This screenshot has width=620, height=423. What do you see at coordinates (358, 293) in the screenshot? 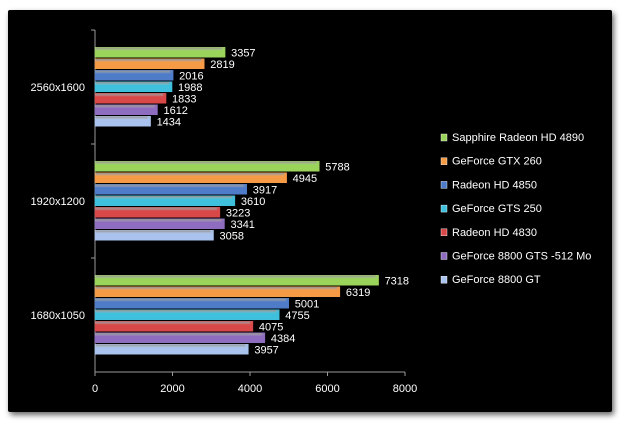
I see `value-label: 6319` at bounding box center [358, 293].